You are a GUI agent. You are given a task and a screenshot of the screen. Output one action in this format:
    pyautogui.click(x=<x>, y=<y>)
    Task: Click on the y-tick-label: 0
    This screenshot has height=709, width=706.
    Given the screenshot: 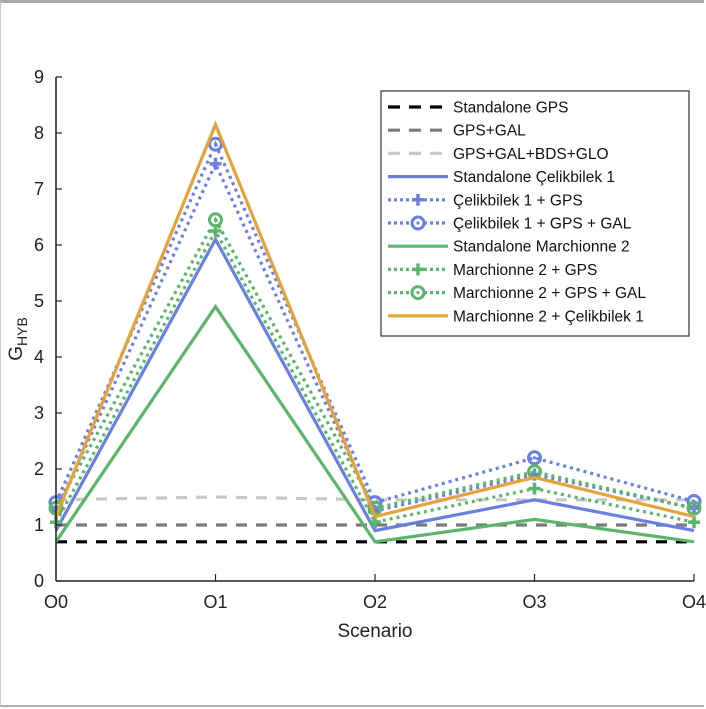 What is the action you would take?
    pyautogui.click(x=39, y=581)
    